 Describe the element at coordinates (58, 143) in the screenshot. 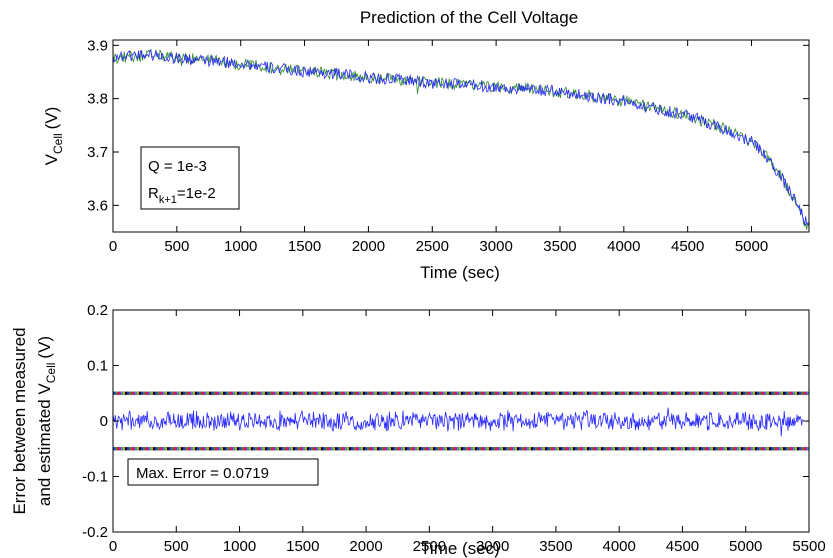

I see `top-y-axis-label-sub: Cell` at that location.